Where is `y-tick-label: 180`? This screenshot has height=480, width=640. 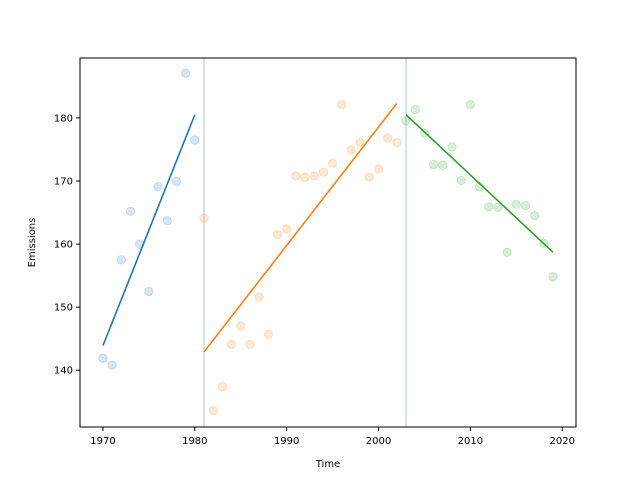 y-tick-label: 180 is located at coordinates (63, 118).